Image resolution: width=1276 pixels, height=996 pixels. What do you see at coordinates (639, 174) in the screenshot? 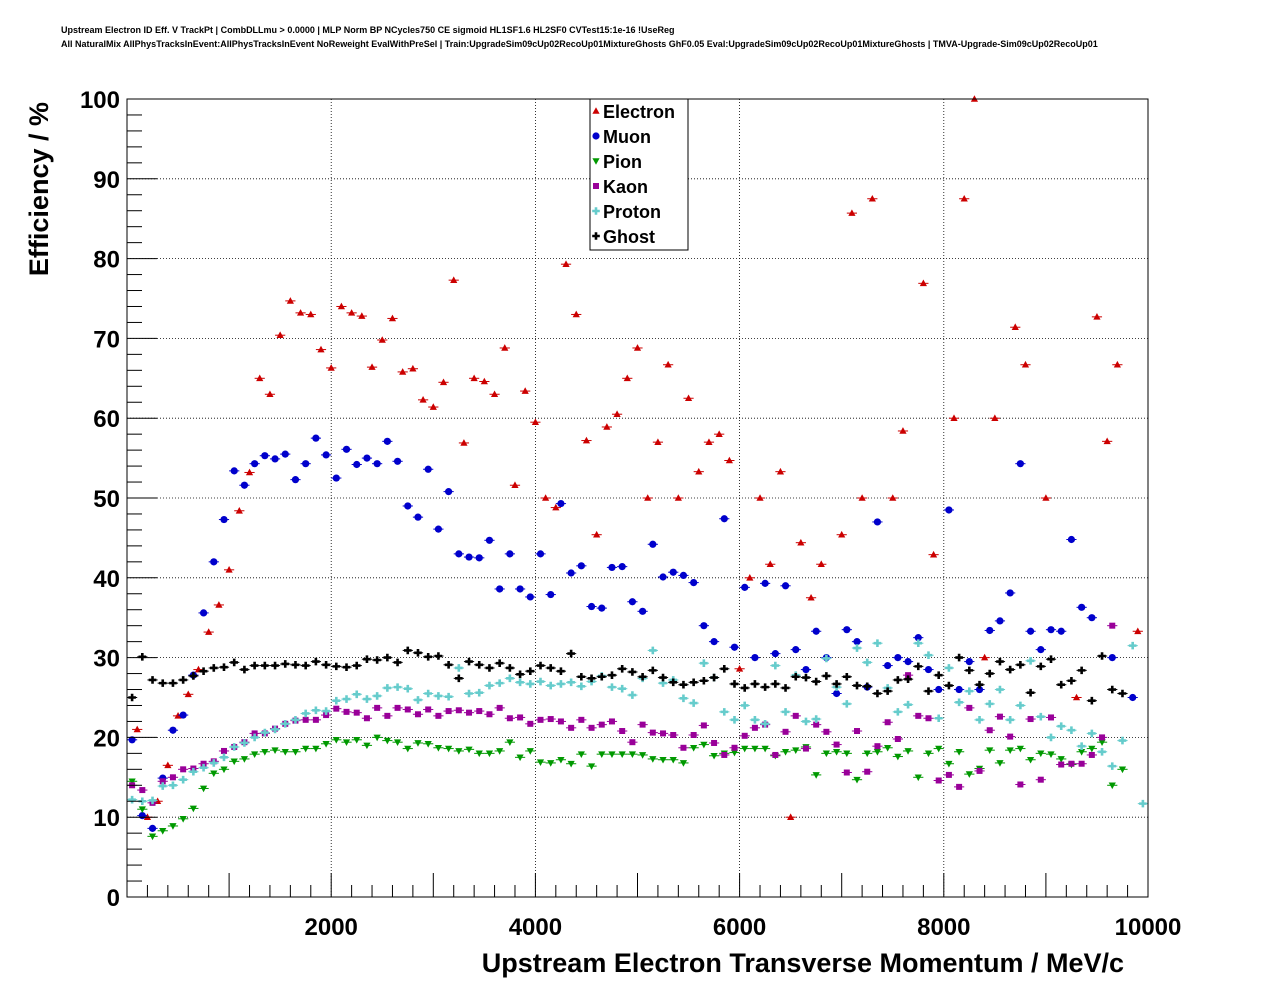
I see `legend-box` at bounding box center [639, 174].